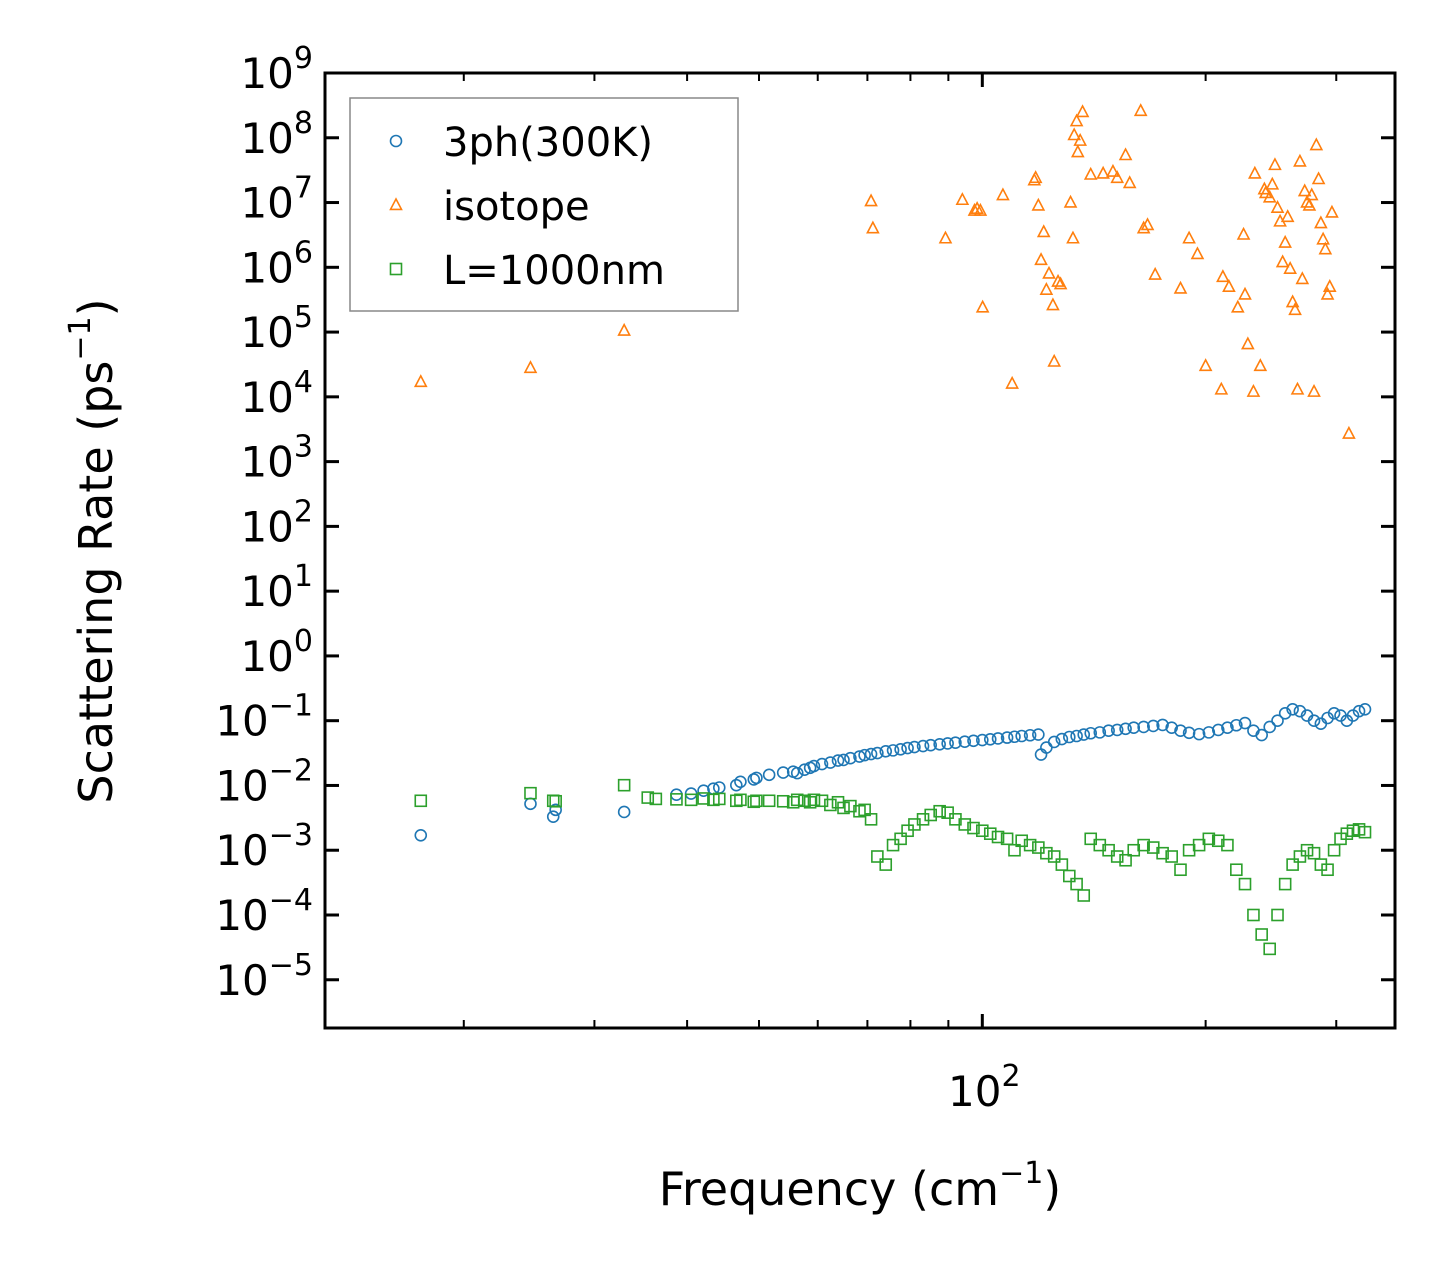 The image size is (1455, 1279). Describe the element at coordinates (554, 271) in the screenshot. I see `legend-label: L=1000nm` at that location.